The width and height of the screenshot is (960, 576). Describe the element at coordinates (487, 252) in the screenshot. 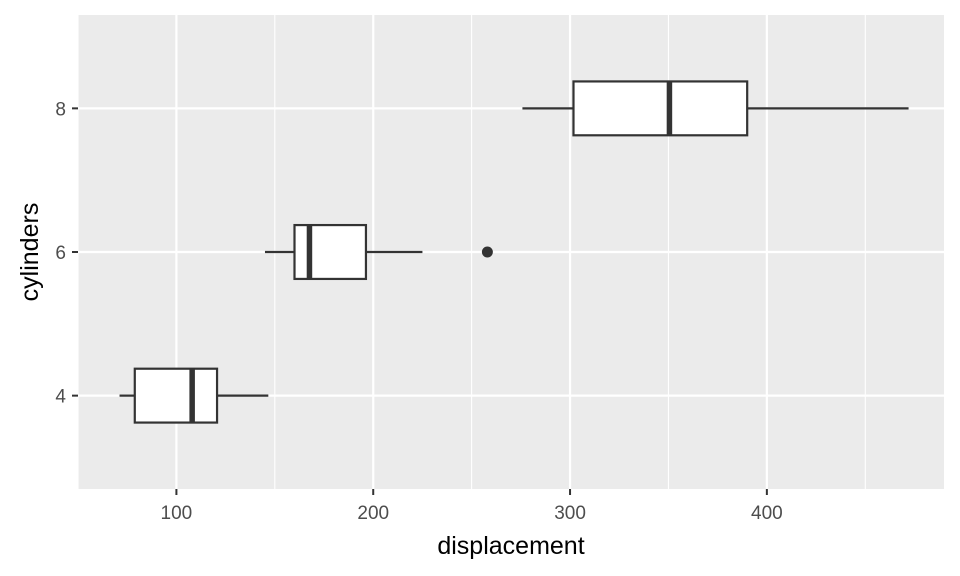

I see `outlier-point` at that location.